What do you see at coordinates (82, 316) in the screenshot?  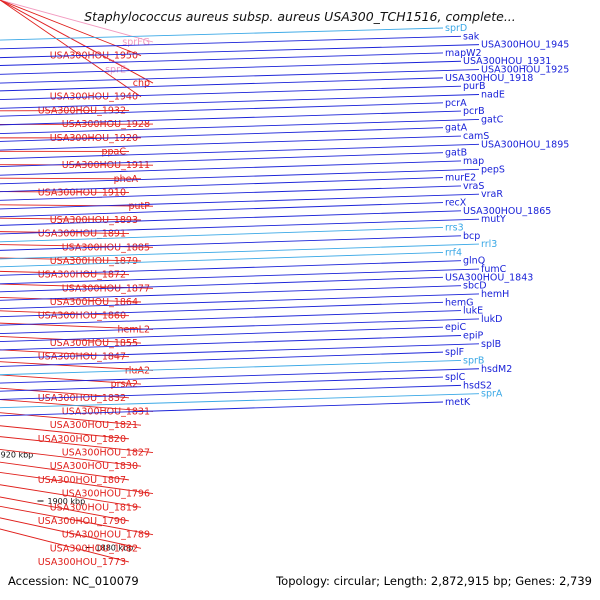 I see `left-gene-label: USA300HOU_1860` at bounding box center [82, 316].